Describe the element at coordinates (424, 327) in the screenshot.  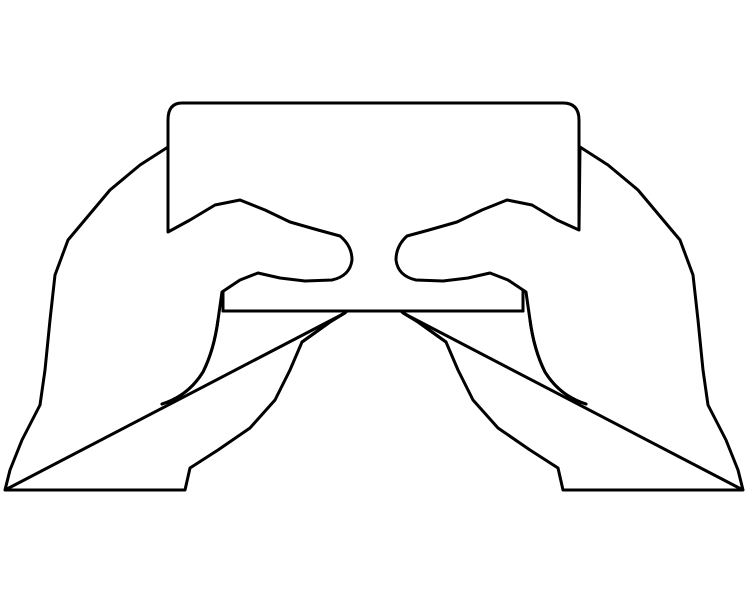
I see `right-index-lower` at that location.